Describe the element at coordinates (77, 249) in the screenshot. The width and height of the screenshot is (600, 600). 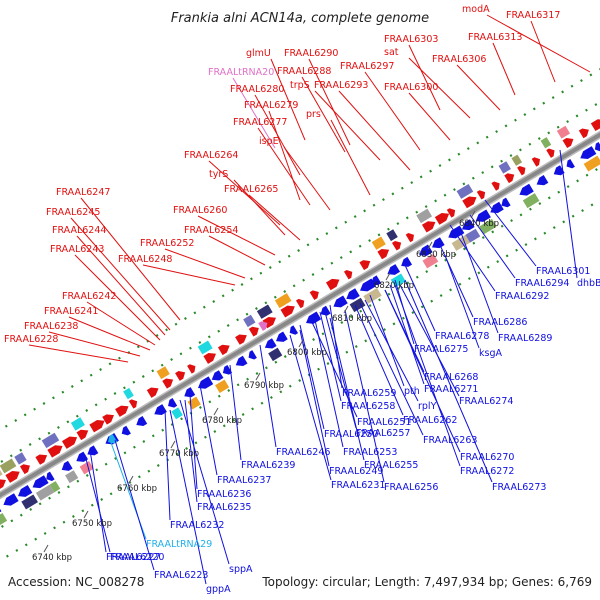
I see `forward-gene-label: FRAAL6243` at that location.